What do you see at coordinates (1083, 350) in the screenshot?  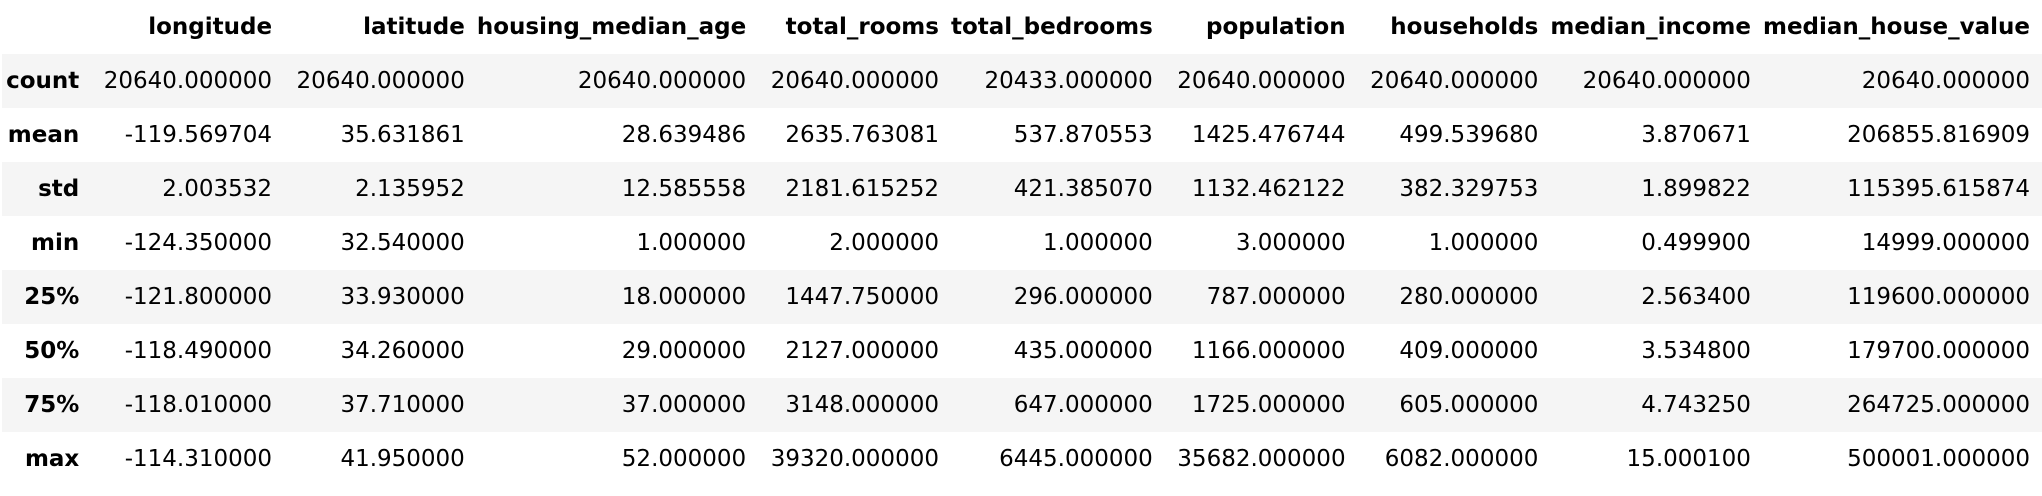 I see `table-cell: 435.000000` at bounding box center [1083, 350].